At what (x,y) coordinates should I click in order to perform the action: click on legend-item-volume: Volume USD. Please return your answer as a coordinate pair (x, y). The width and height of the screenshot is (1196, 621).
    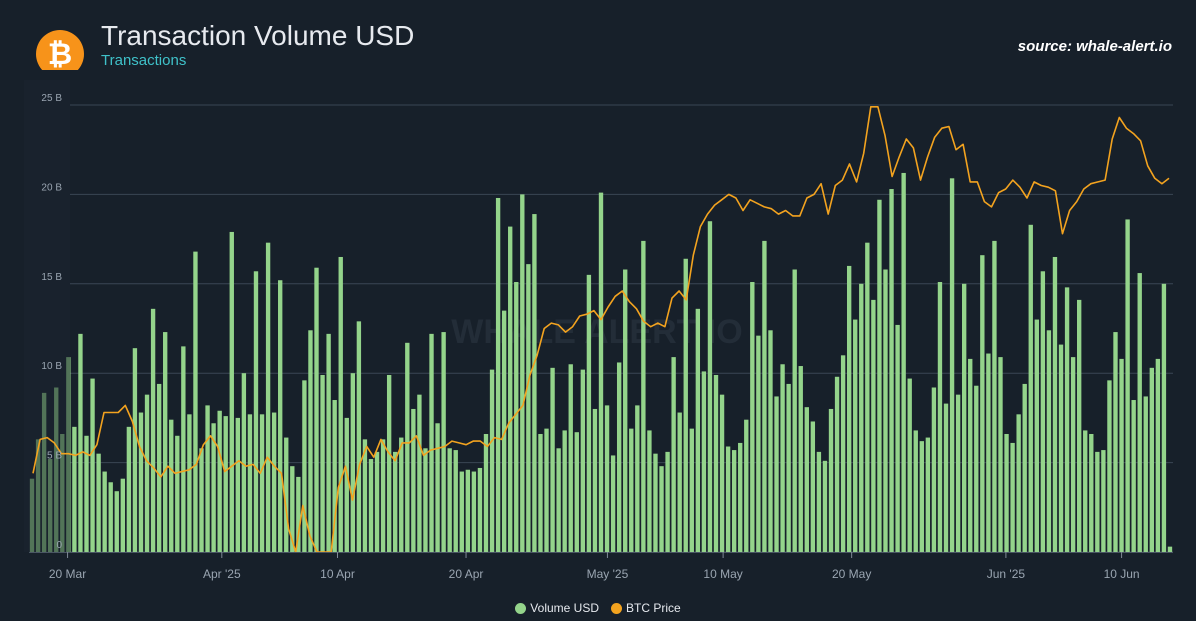
    Looking at the image, I should click on (557, 608).